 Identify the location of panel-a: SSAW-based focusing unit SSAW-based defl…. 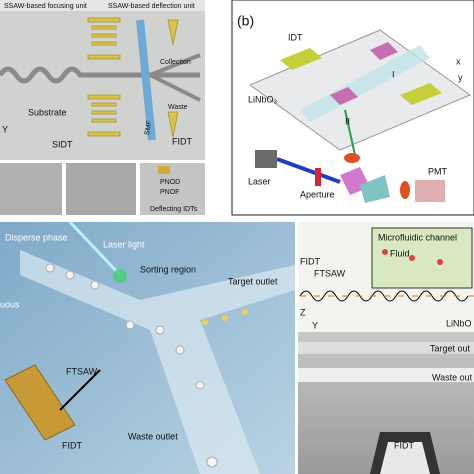
(102, 80).